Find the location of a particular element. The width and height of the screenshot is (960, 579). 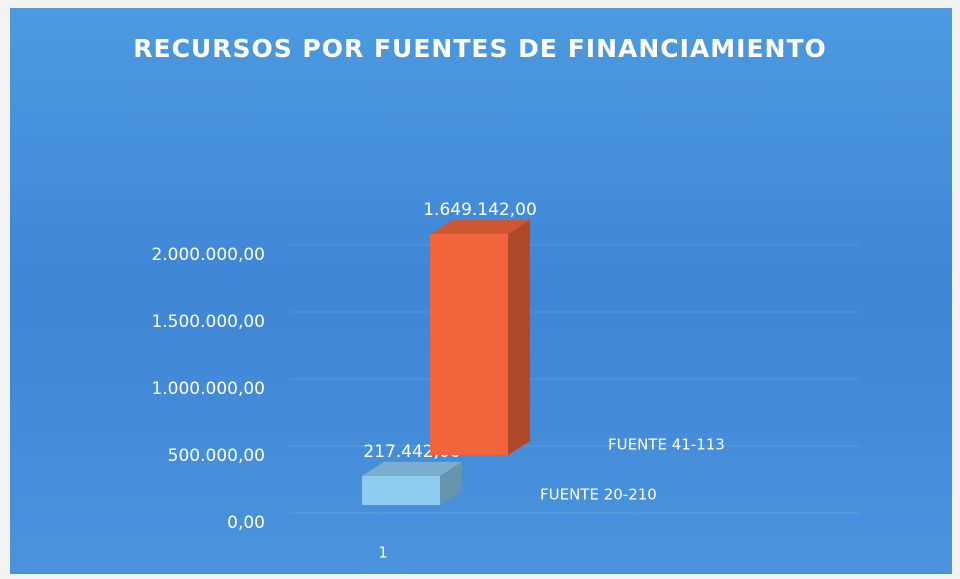

y-tick-label: 2.000.000,00 is located at coordinates (208, 255).